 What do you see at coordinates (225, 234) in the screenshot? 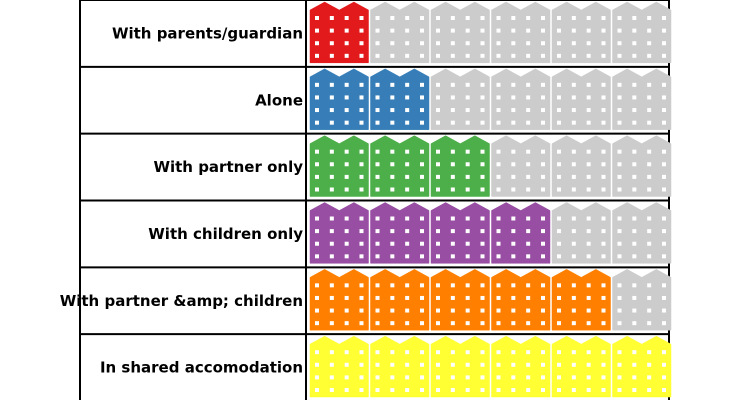
I see `row-label: With children only` at bounding box center [225, 234].